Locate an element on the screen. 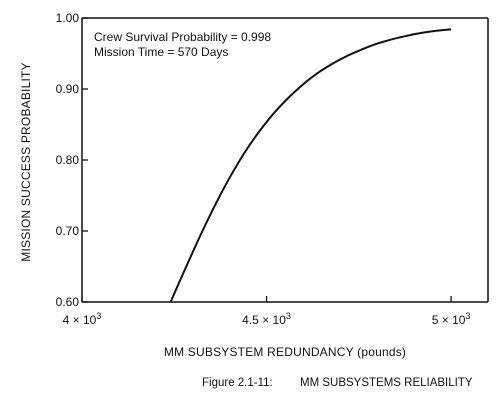  y-tick-label: 1.00 is located at coordinates (68, 18).